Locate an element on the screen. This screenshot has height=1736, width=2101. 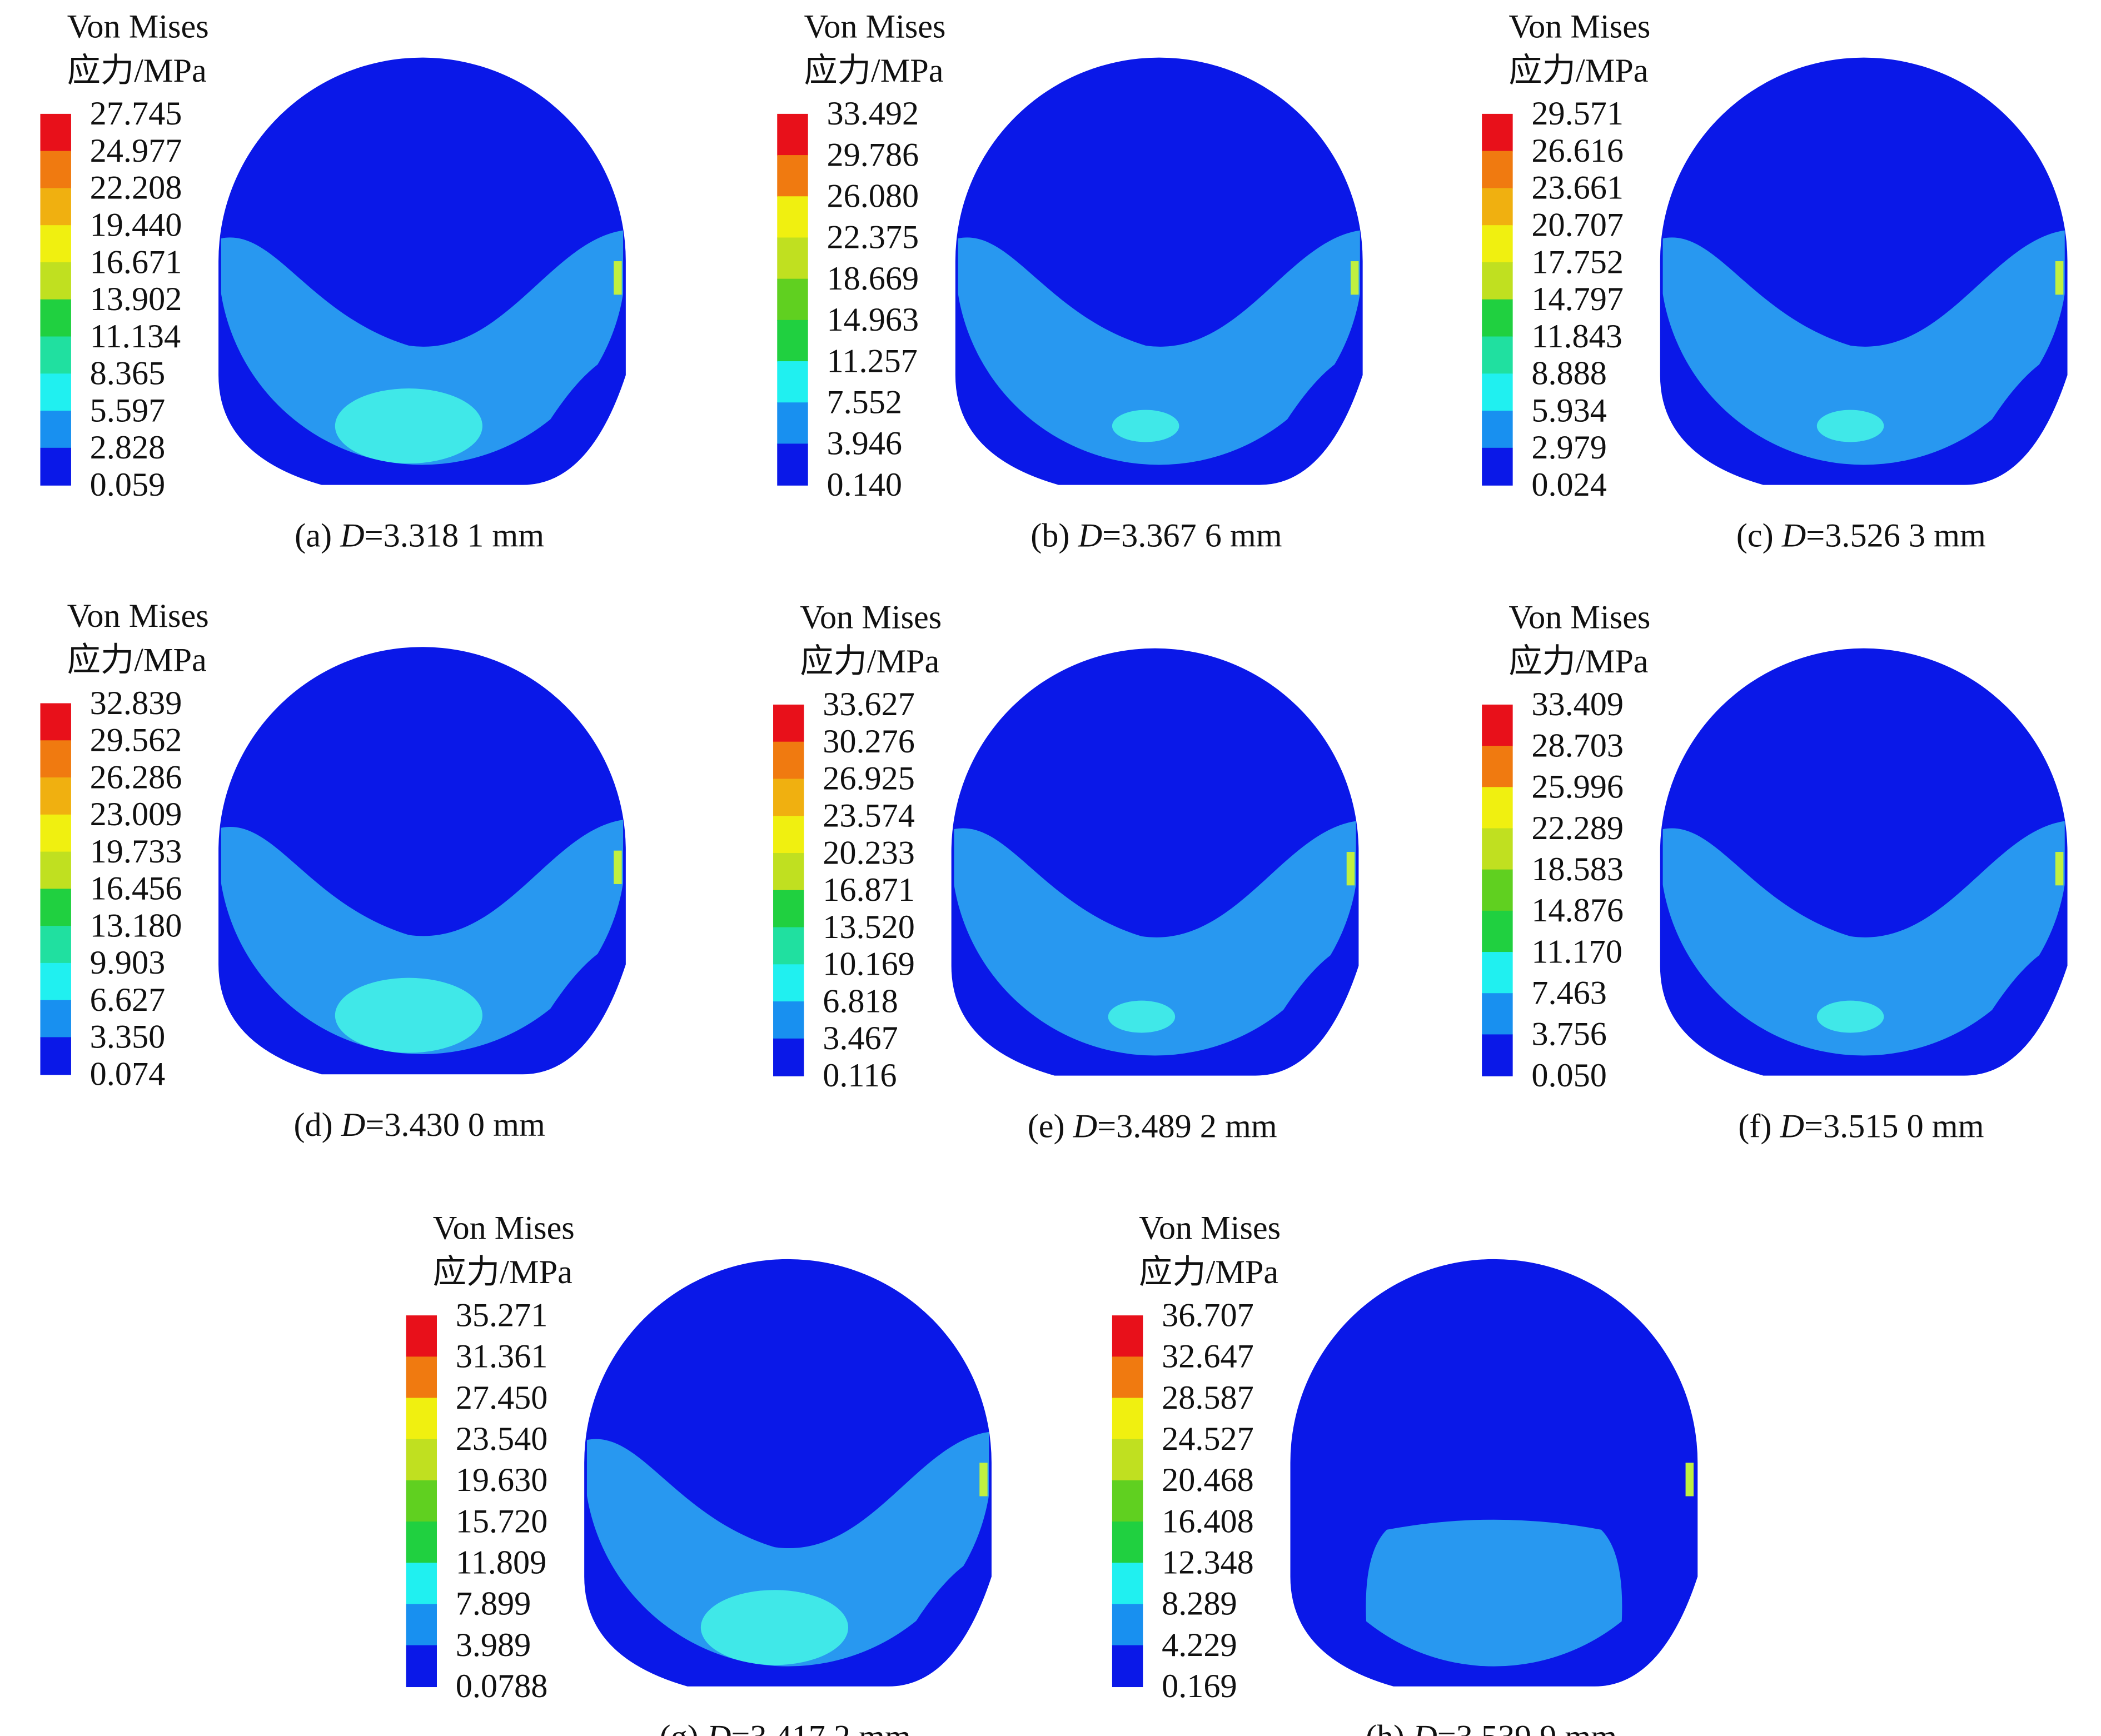
contours is located at coordinates (422, 347).